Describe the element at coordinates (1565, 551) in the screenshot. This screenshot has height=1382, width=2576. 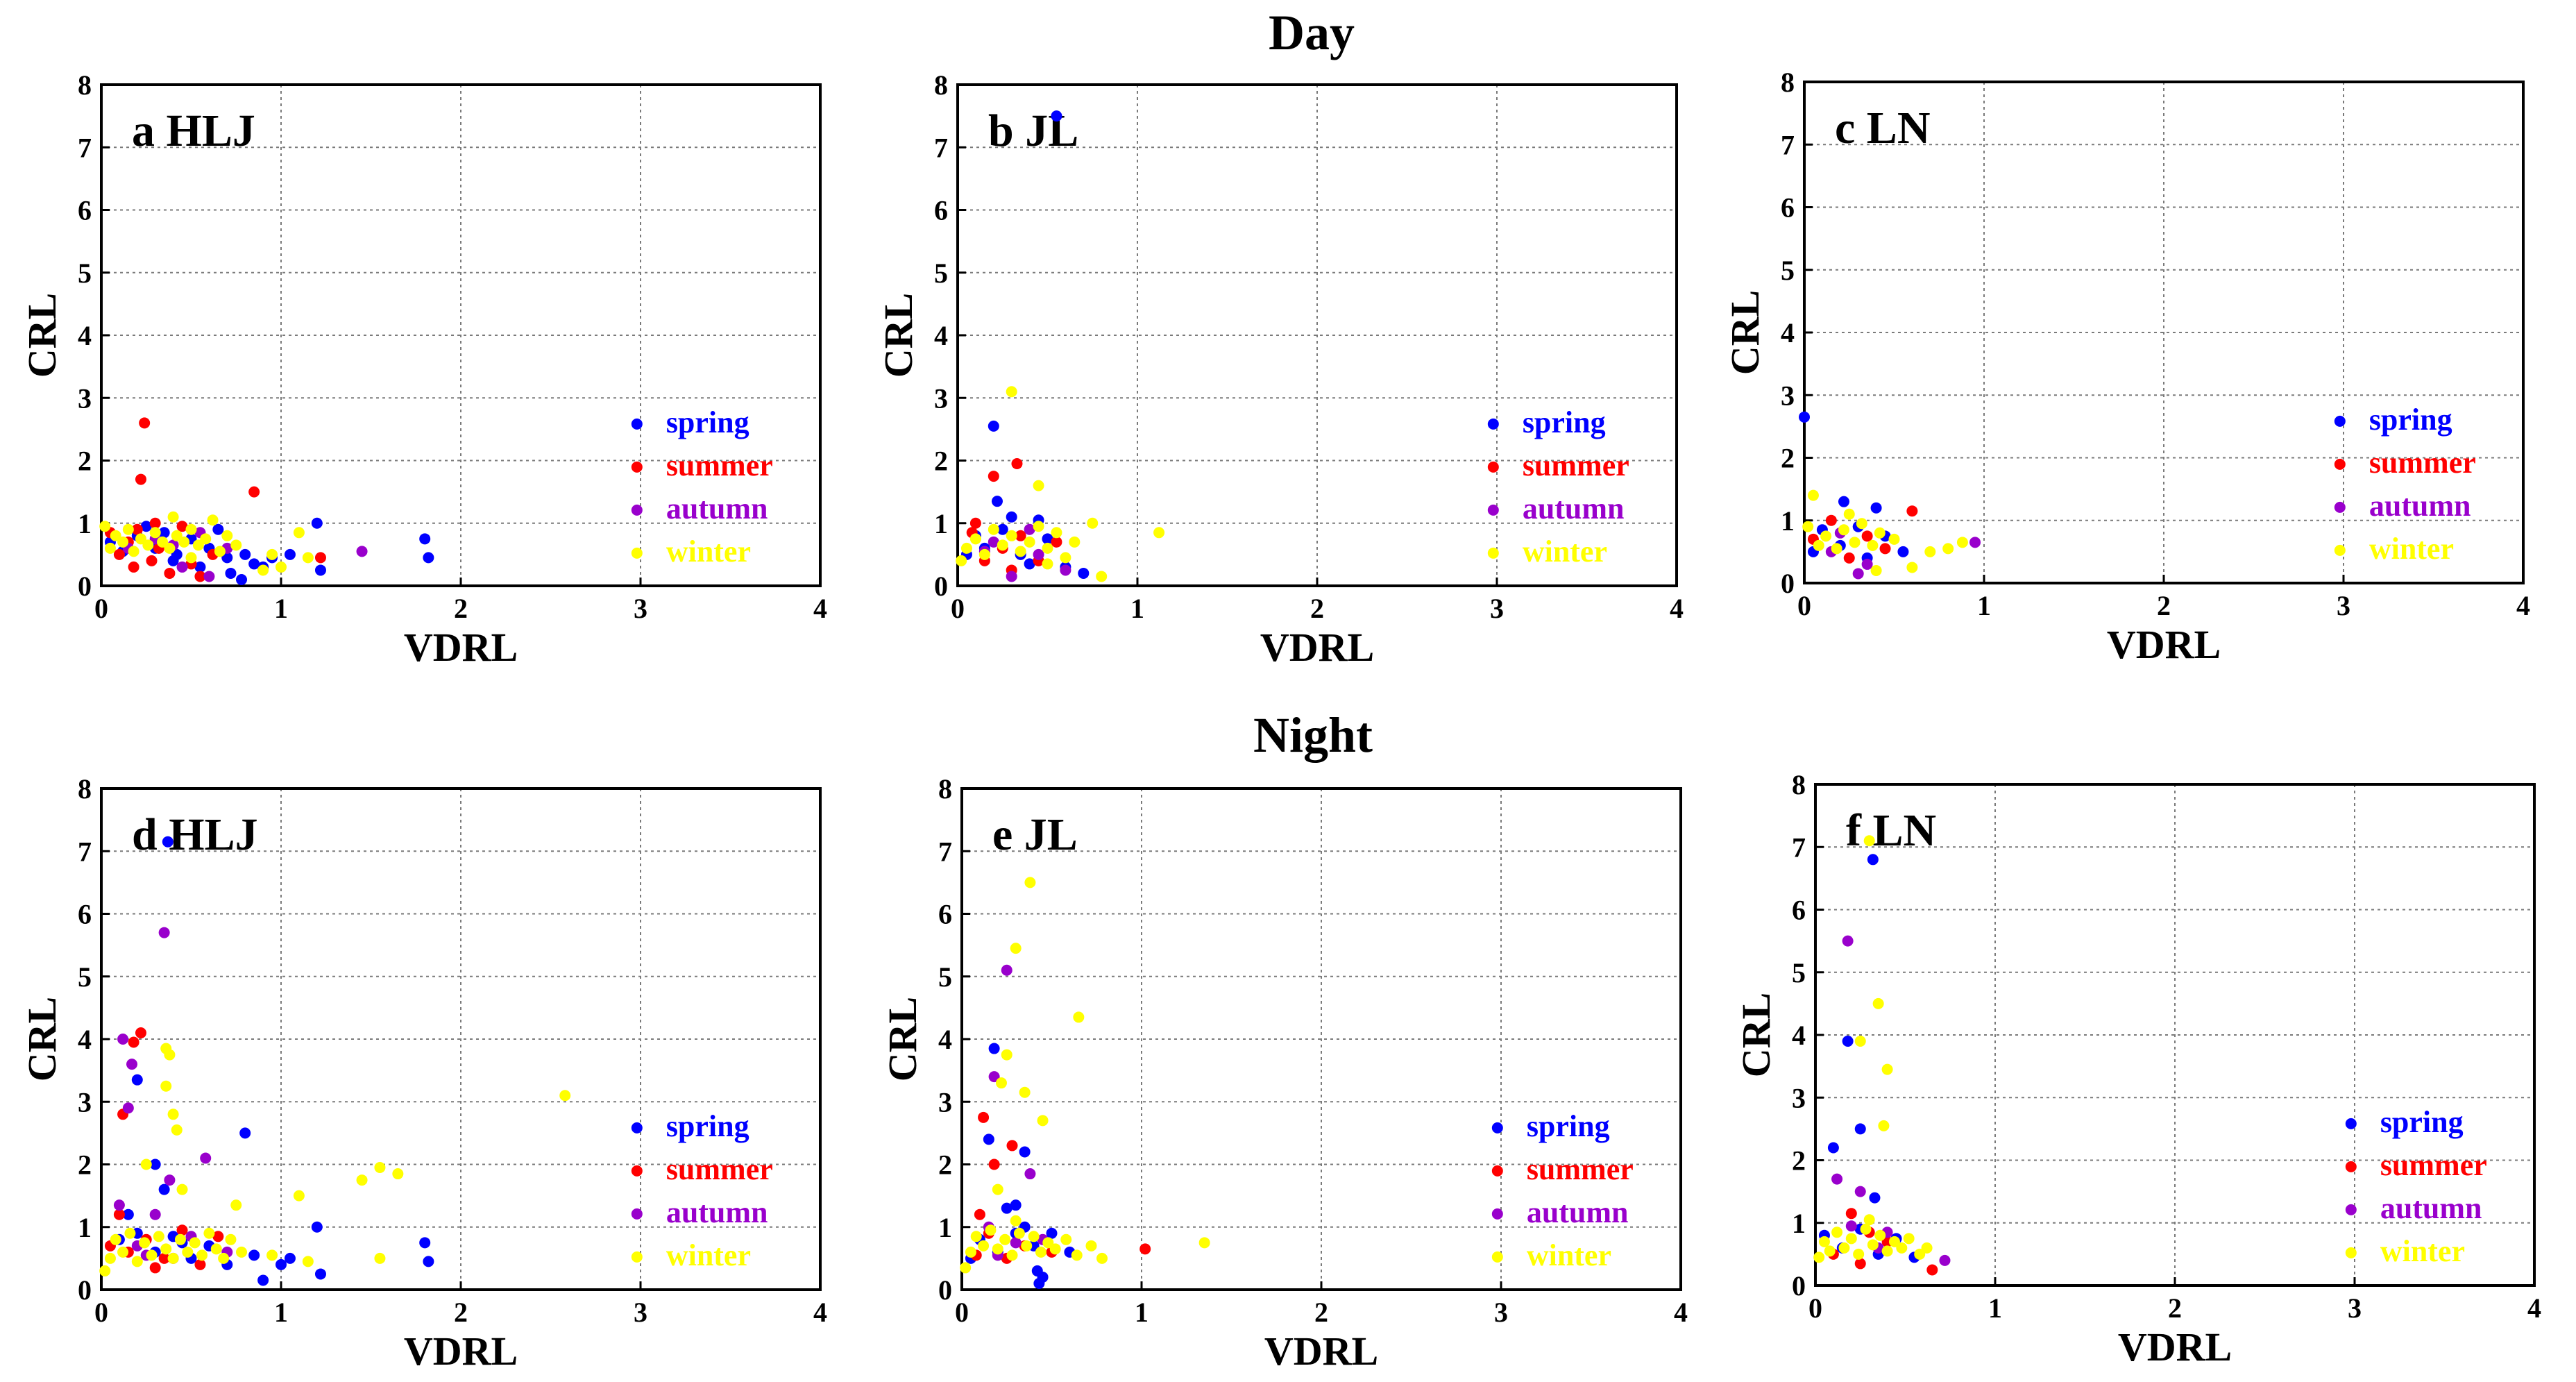
I see `panel-2-legend-label-winter: winter` at that location.